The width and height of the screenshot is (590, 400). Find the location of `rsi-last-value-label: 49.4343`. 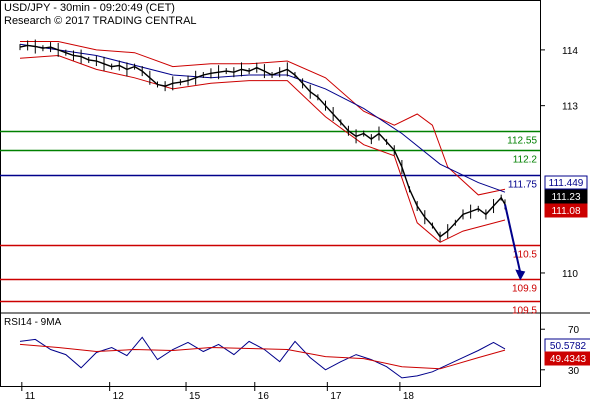

rsi-last-value-label: 49.4343 is located at coordinates (568, 359).